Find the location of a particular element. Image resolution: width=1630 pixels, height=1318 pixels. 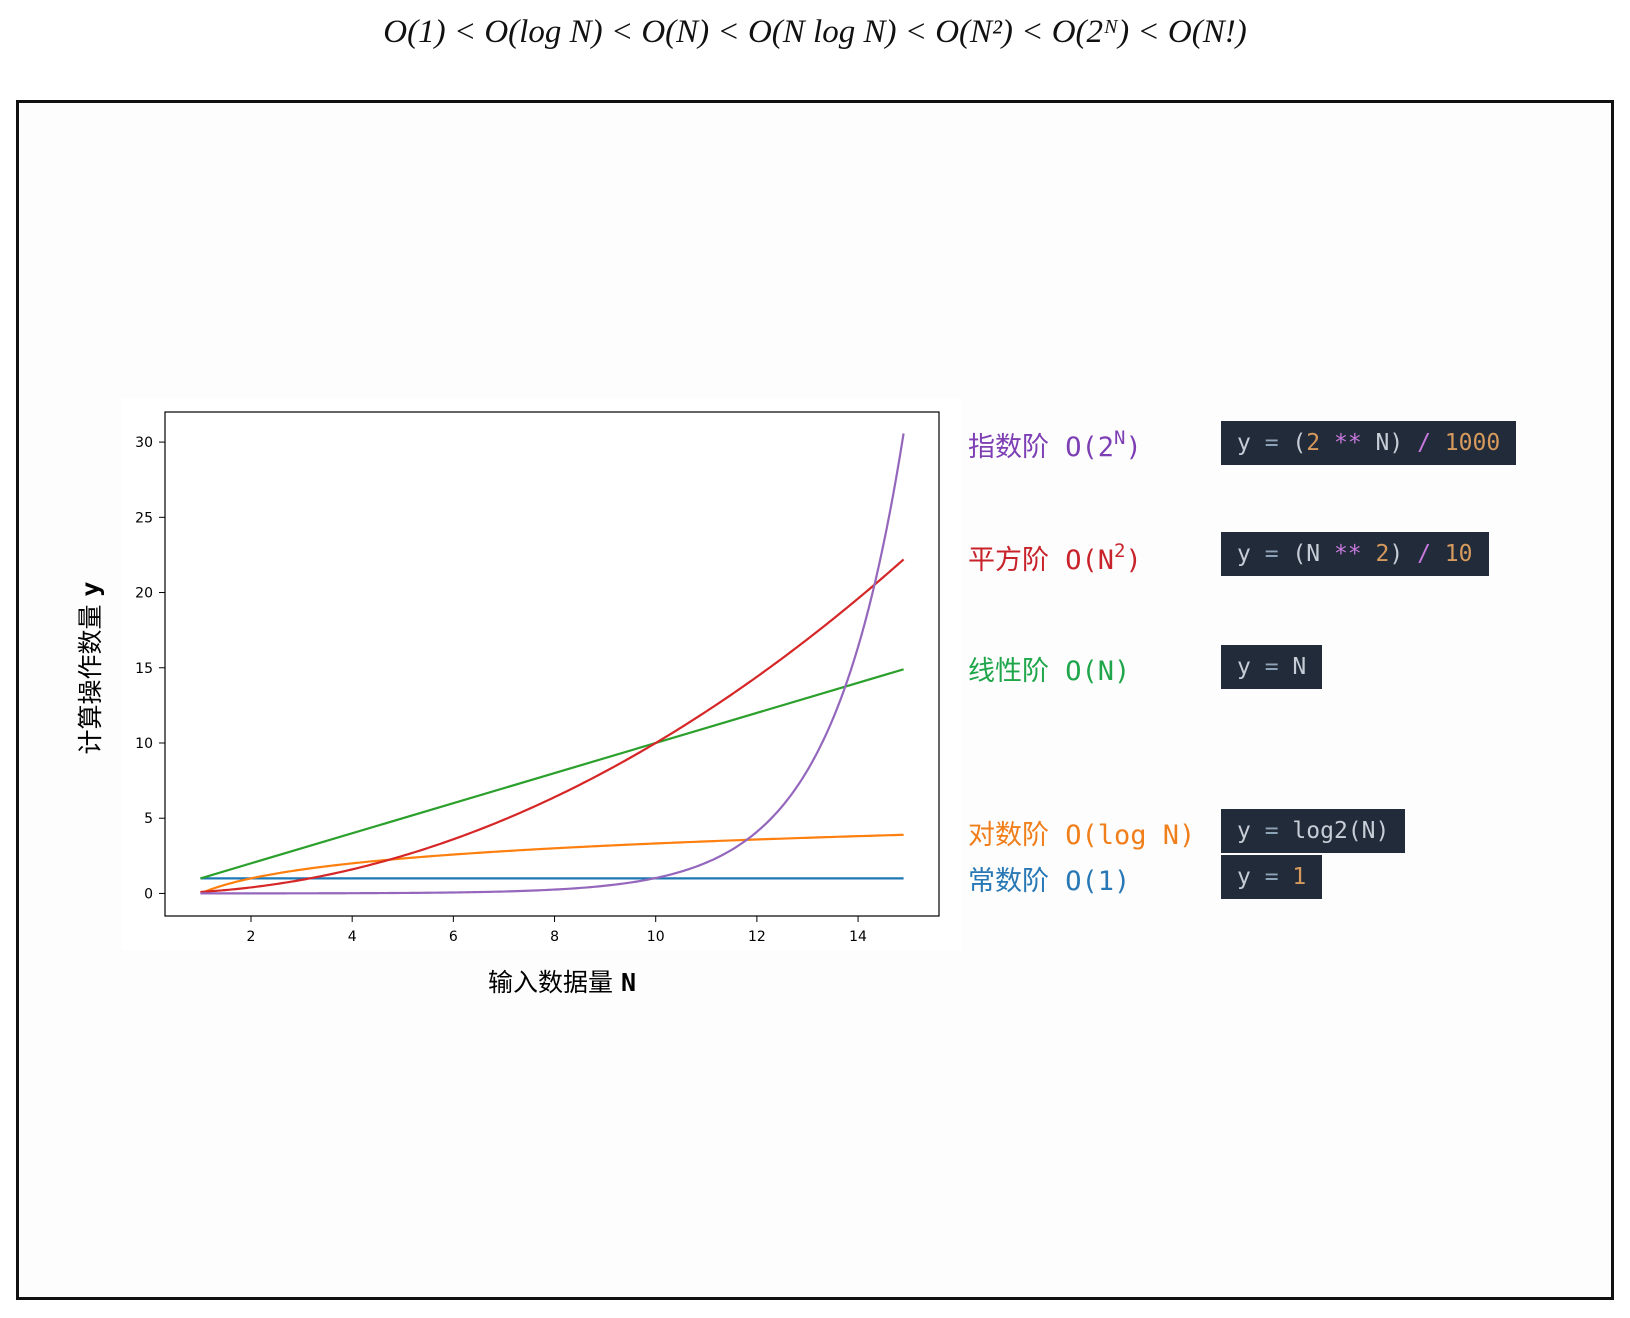

y-axis-label-var: y is located at coordinates (90, 588).